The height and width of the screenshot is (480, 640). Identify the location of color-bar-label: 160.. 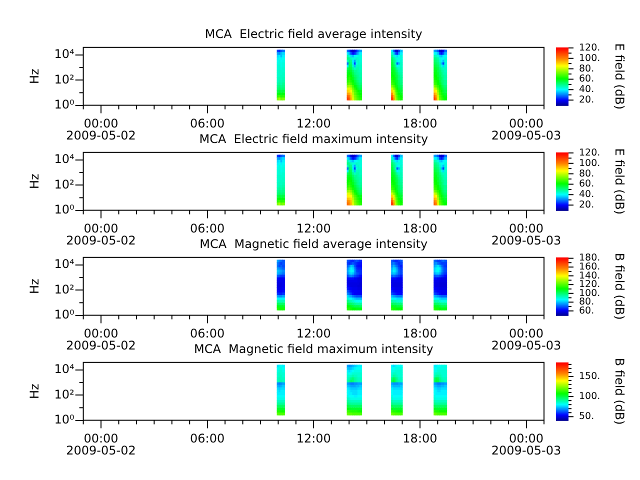
(589, 267).